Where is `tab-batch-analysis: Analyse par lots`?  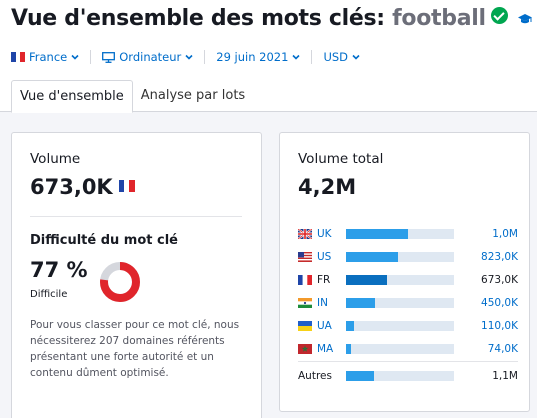 tab-batch-analysis: Analyse par lots is located at coordinates (193, 95).